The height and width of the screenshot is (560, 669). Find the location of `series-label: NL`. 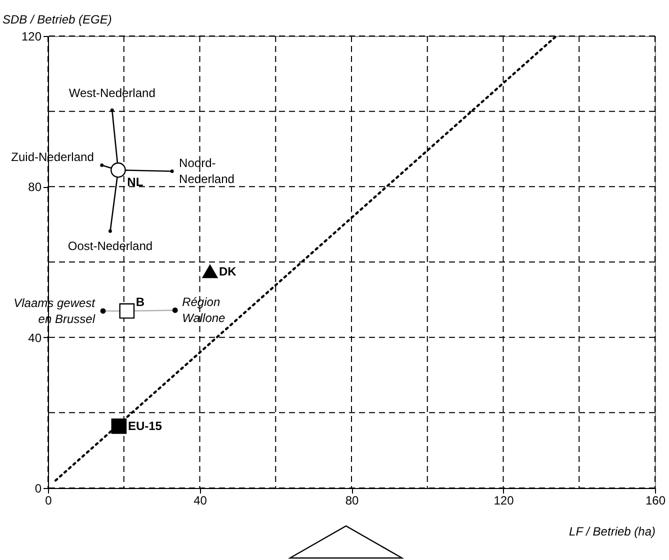

series-label: NL is located at coordinates (135, 182).